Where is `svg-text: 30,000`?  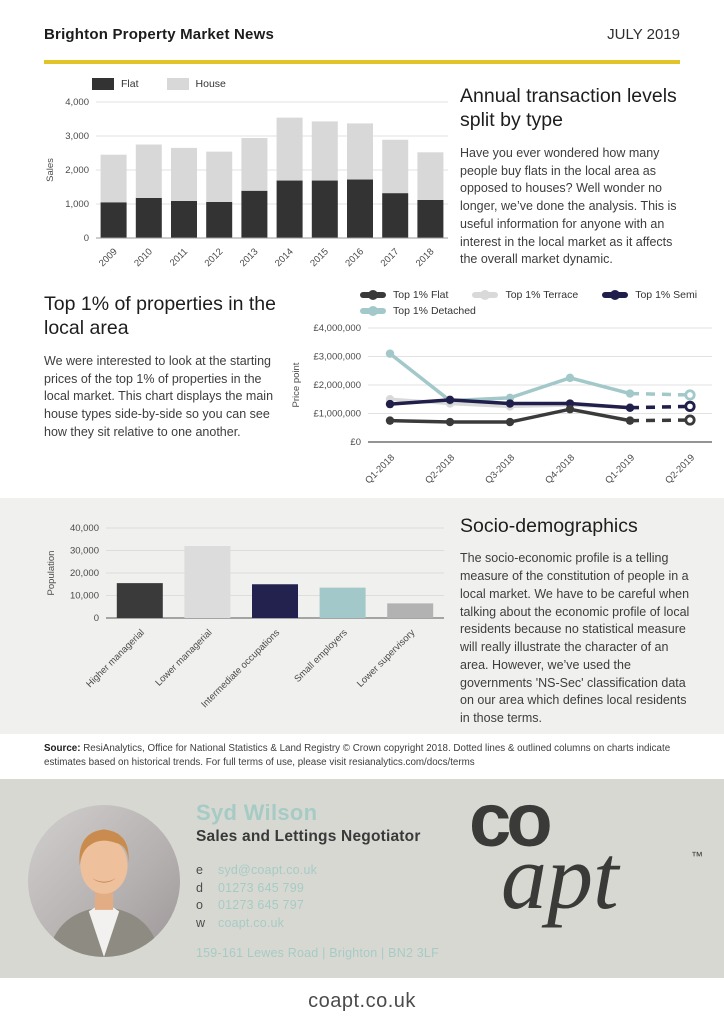 svg-text: 30,000 is located at coordinates (84, 551).